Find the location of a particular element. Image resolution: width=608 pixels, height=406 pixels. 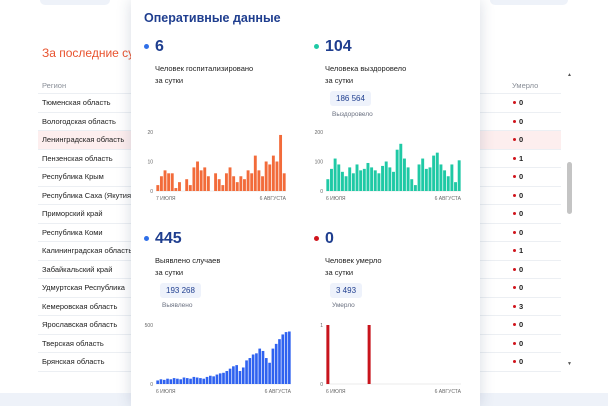

scroll-down-icon: ▼ is located at coordinates (569, 364).